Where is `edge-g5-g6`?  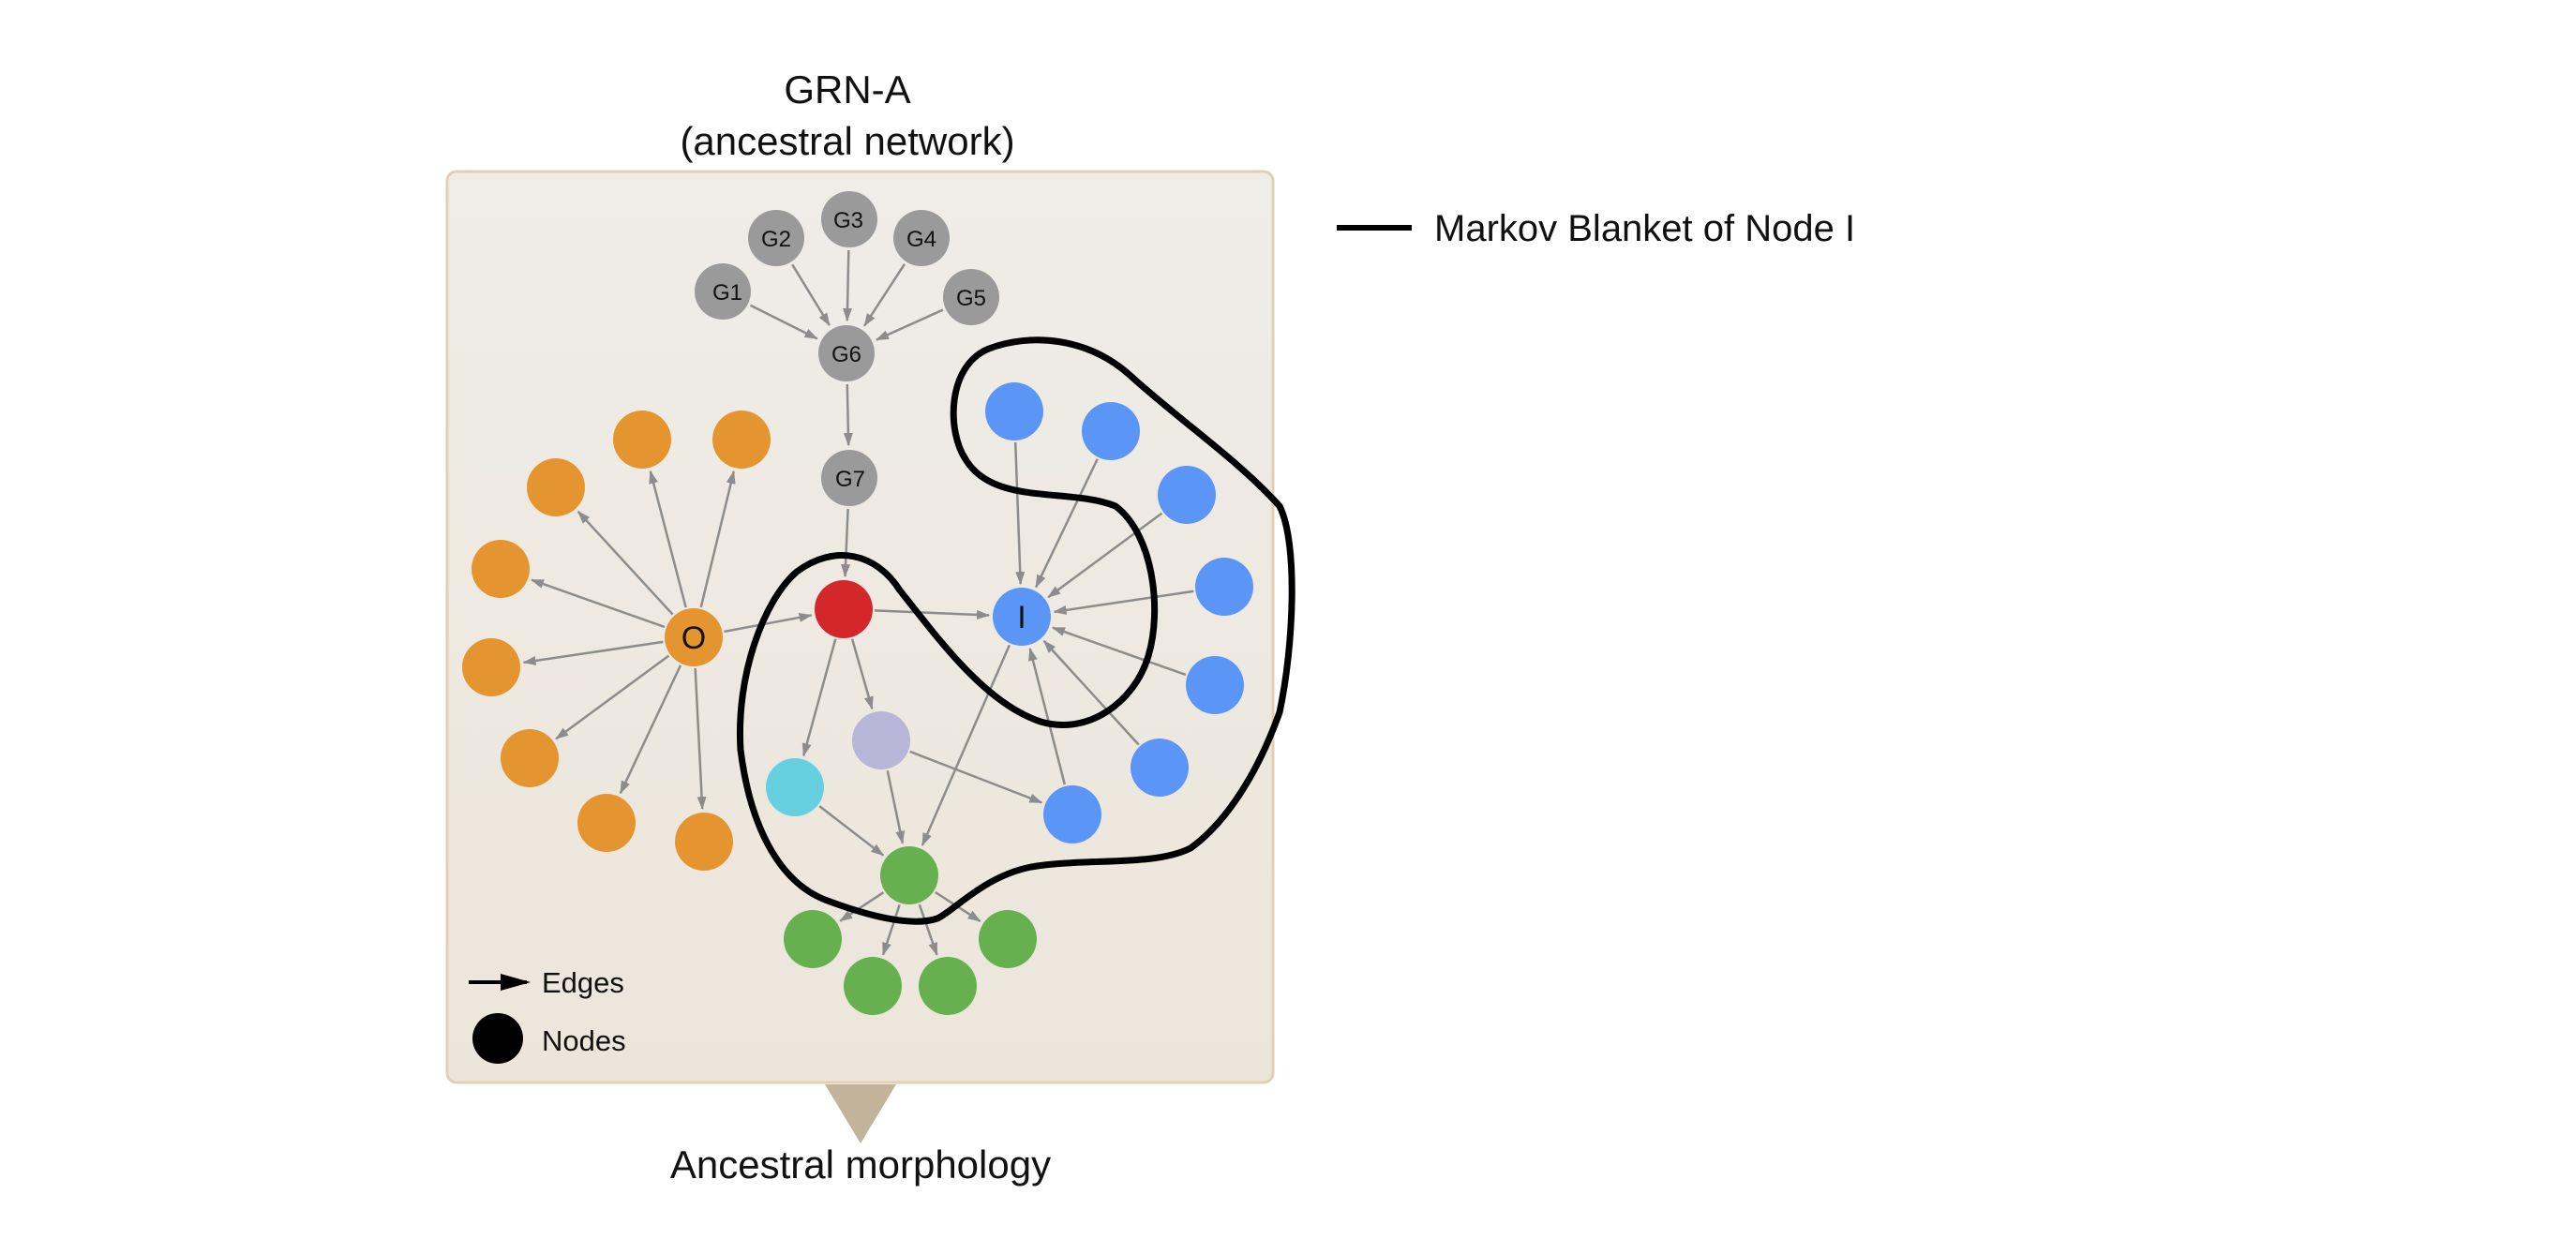
edge-g5-g6 is located at coordinates (909, 324).